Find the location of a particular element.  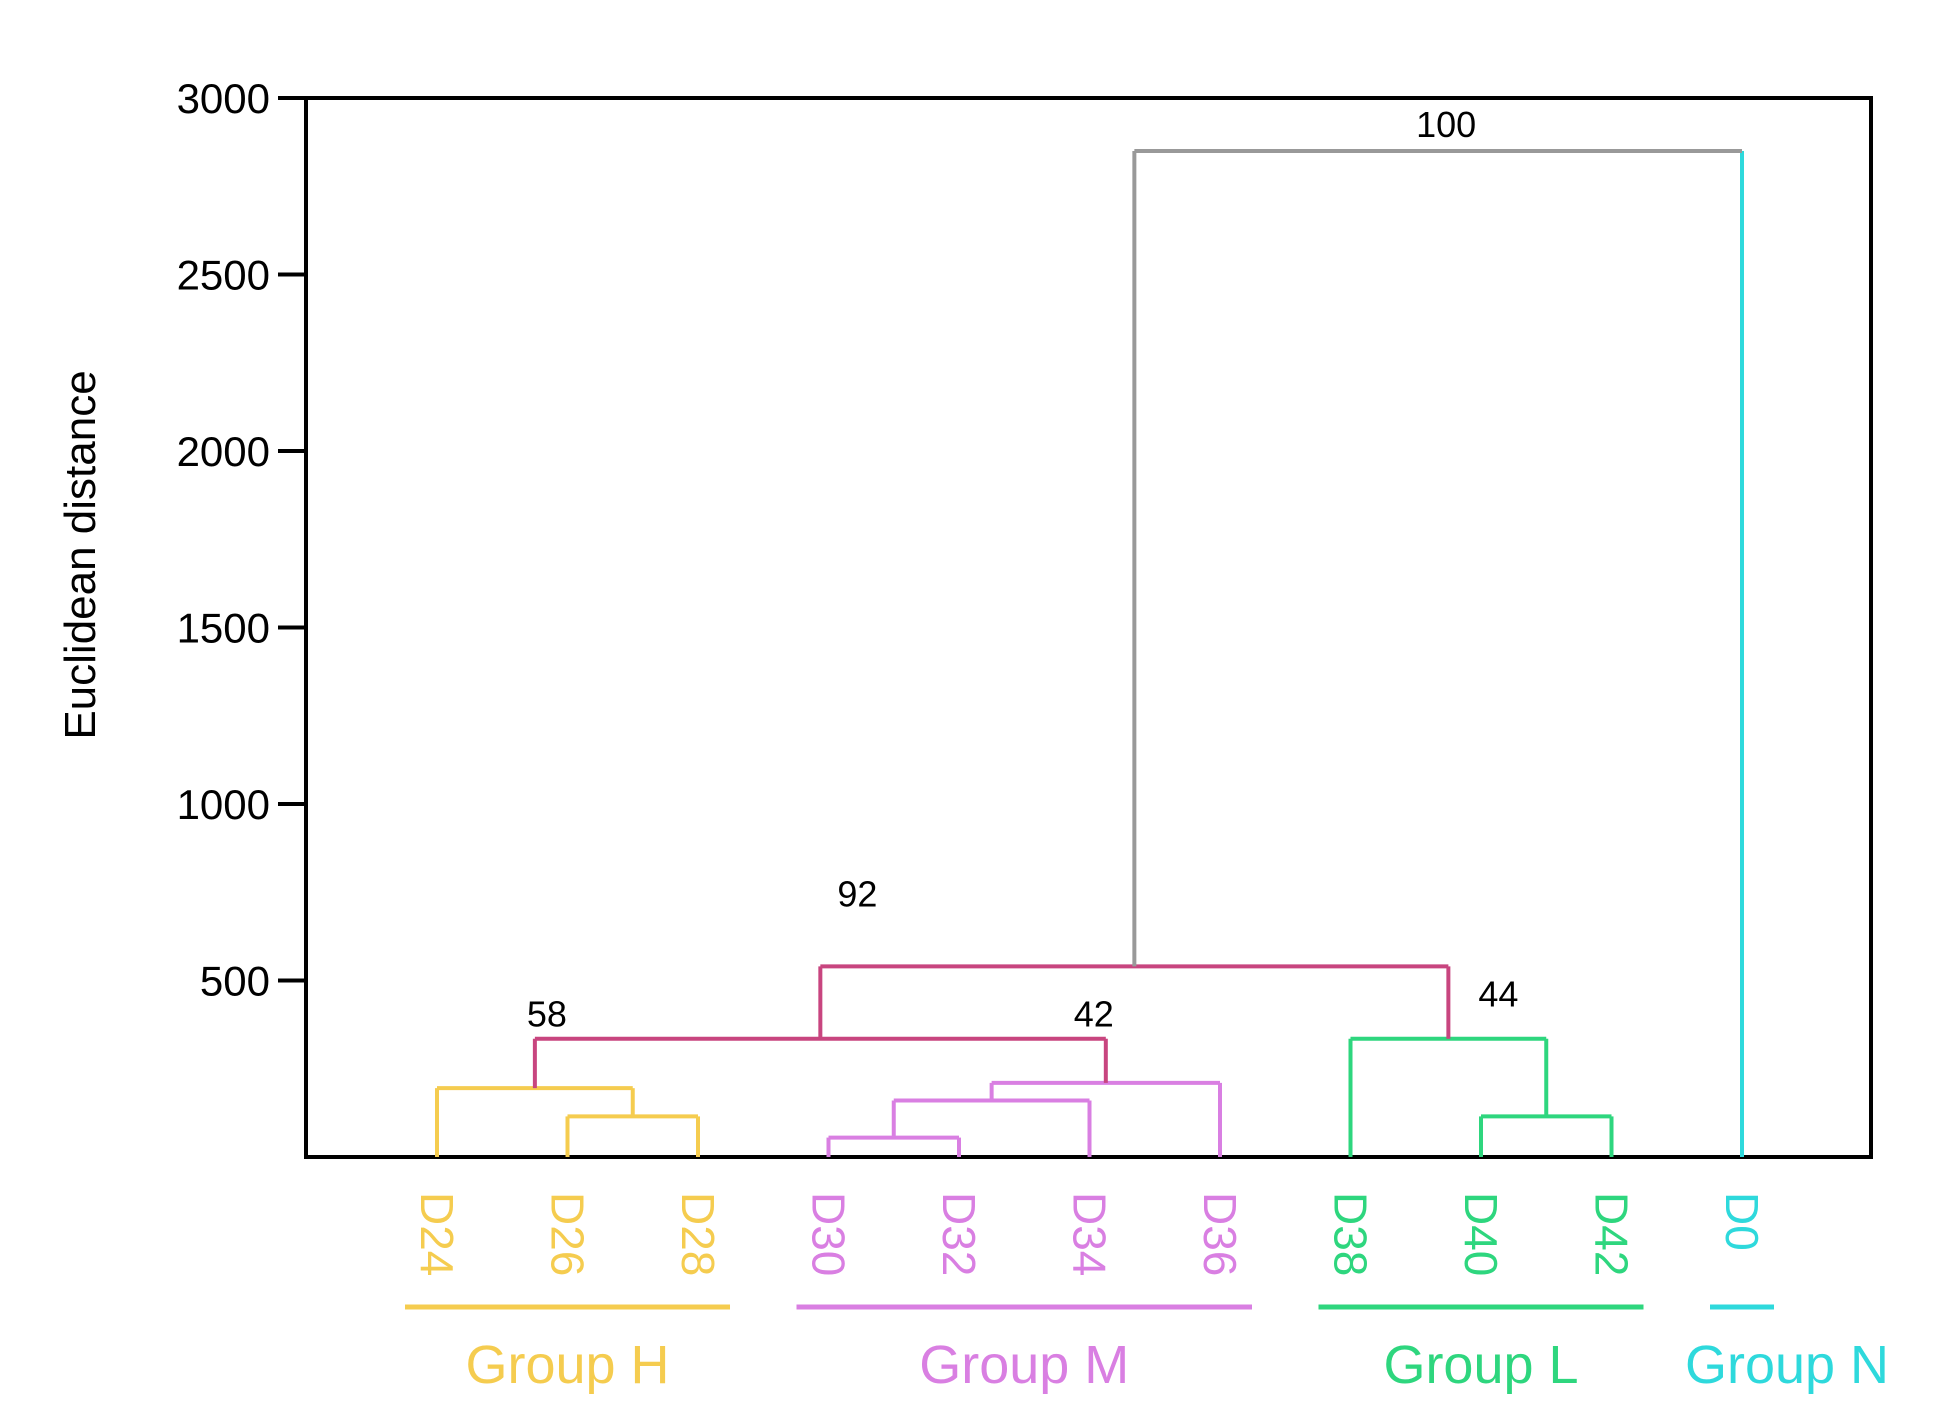

y-tick-label-2500: 2500 is located at coordinates (223, 275).